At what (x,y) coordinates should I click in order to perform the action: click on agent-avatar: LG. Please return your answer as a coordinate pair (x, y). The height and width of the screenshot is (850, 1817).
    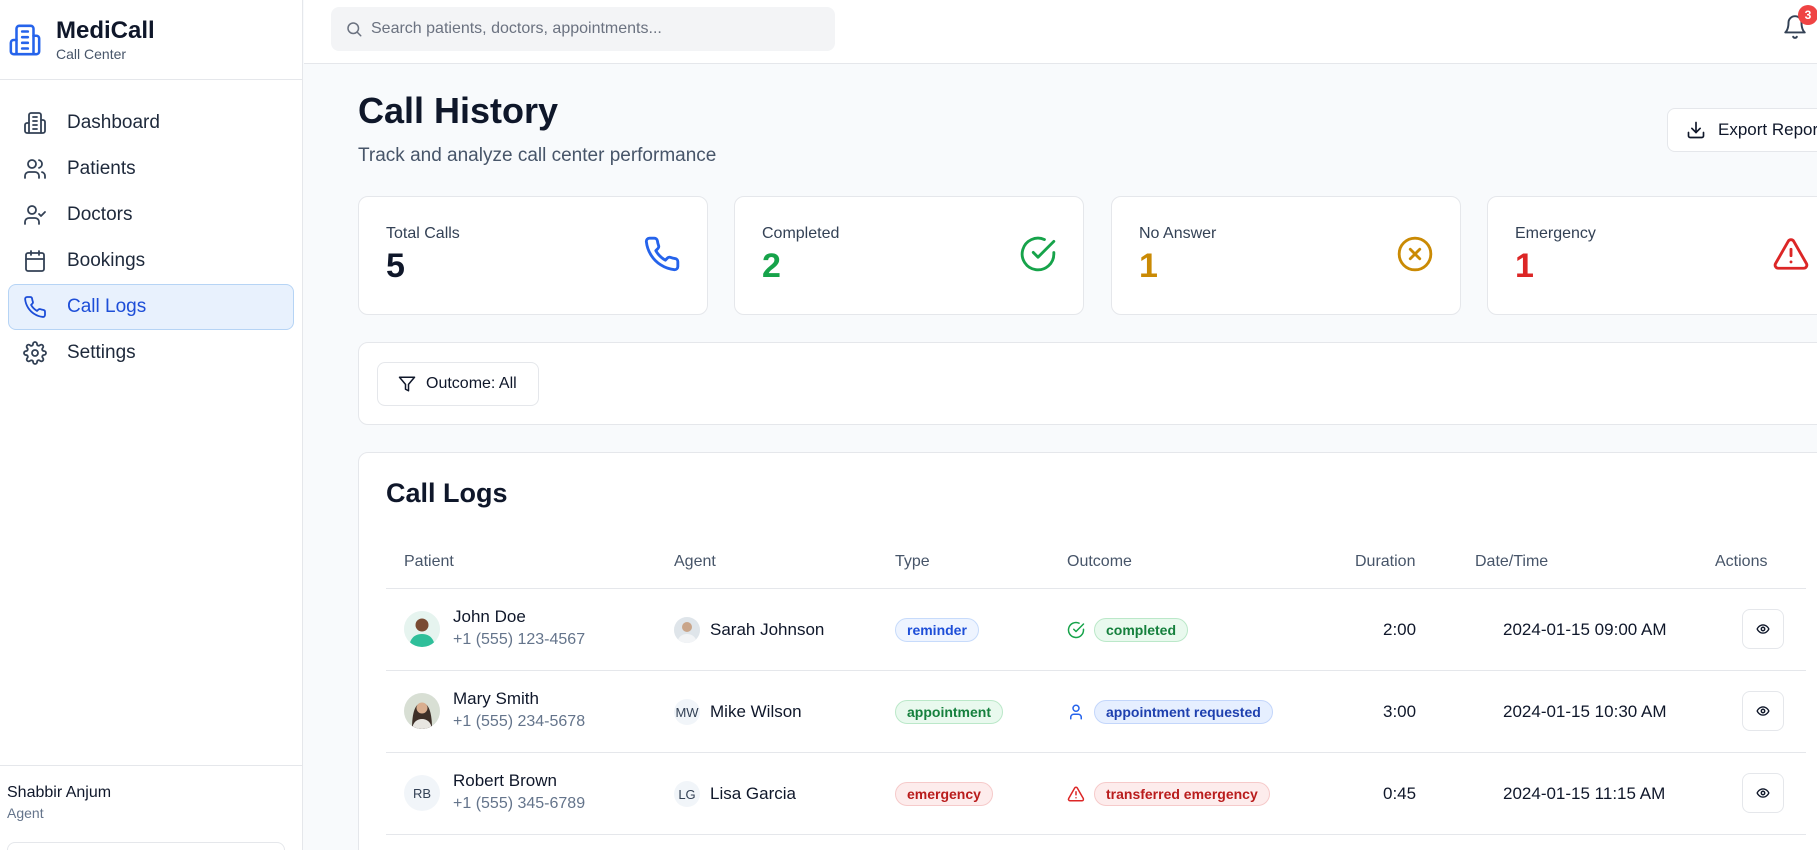
    Looking at the image, I should click on (687, 794).